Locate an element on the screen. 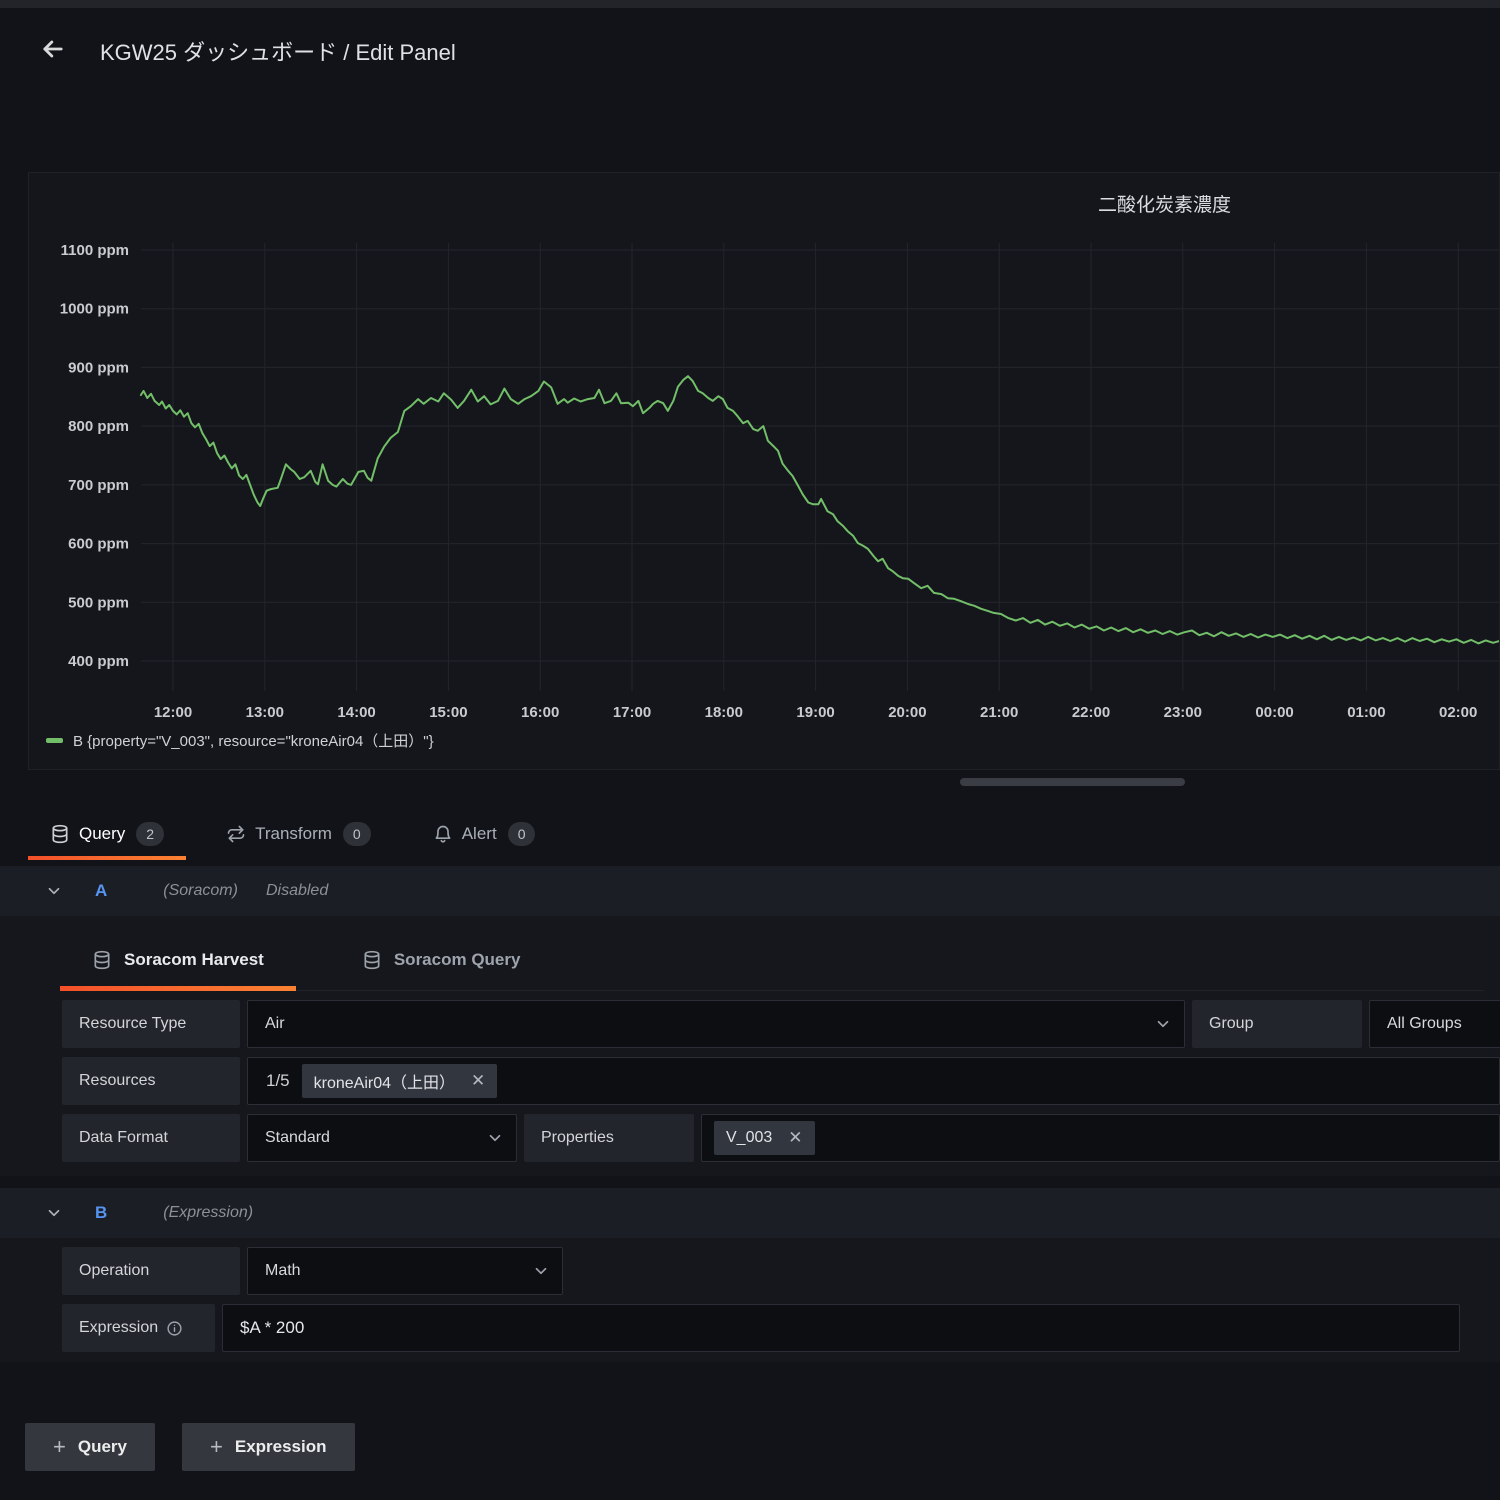  back-button is located at coordinates (53, 51).